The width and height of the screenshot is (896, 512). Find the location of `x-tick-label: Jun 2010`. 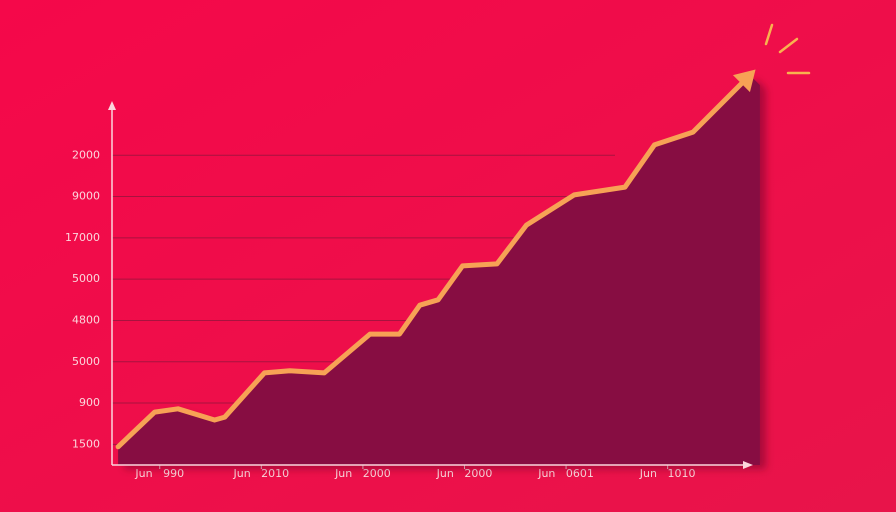

x-tick-label: Jun 2010 is located at coordinates (260, 473).